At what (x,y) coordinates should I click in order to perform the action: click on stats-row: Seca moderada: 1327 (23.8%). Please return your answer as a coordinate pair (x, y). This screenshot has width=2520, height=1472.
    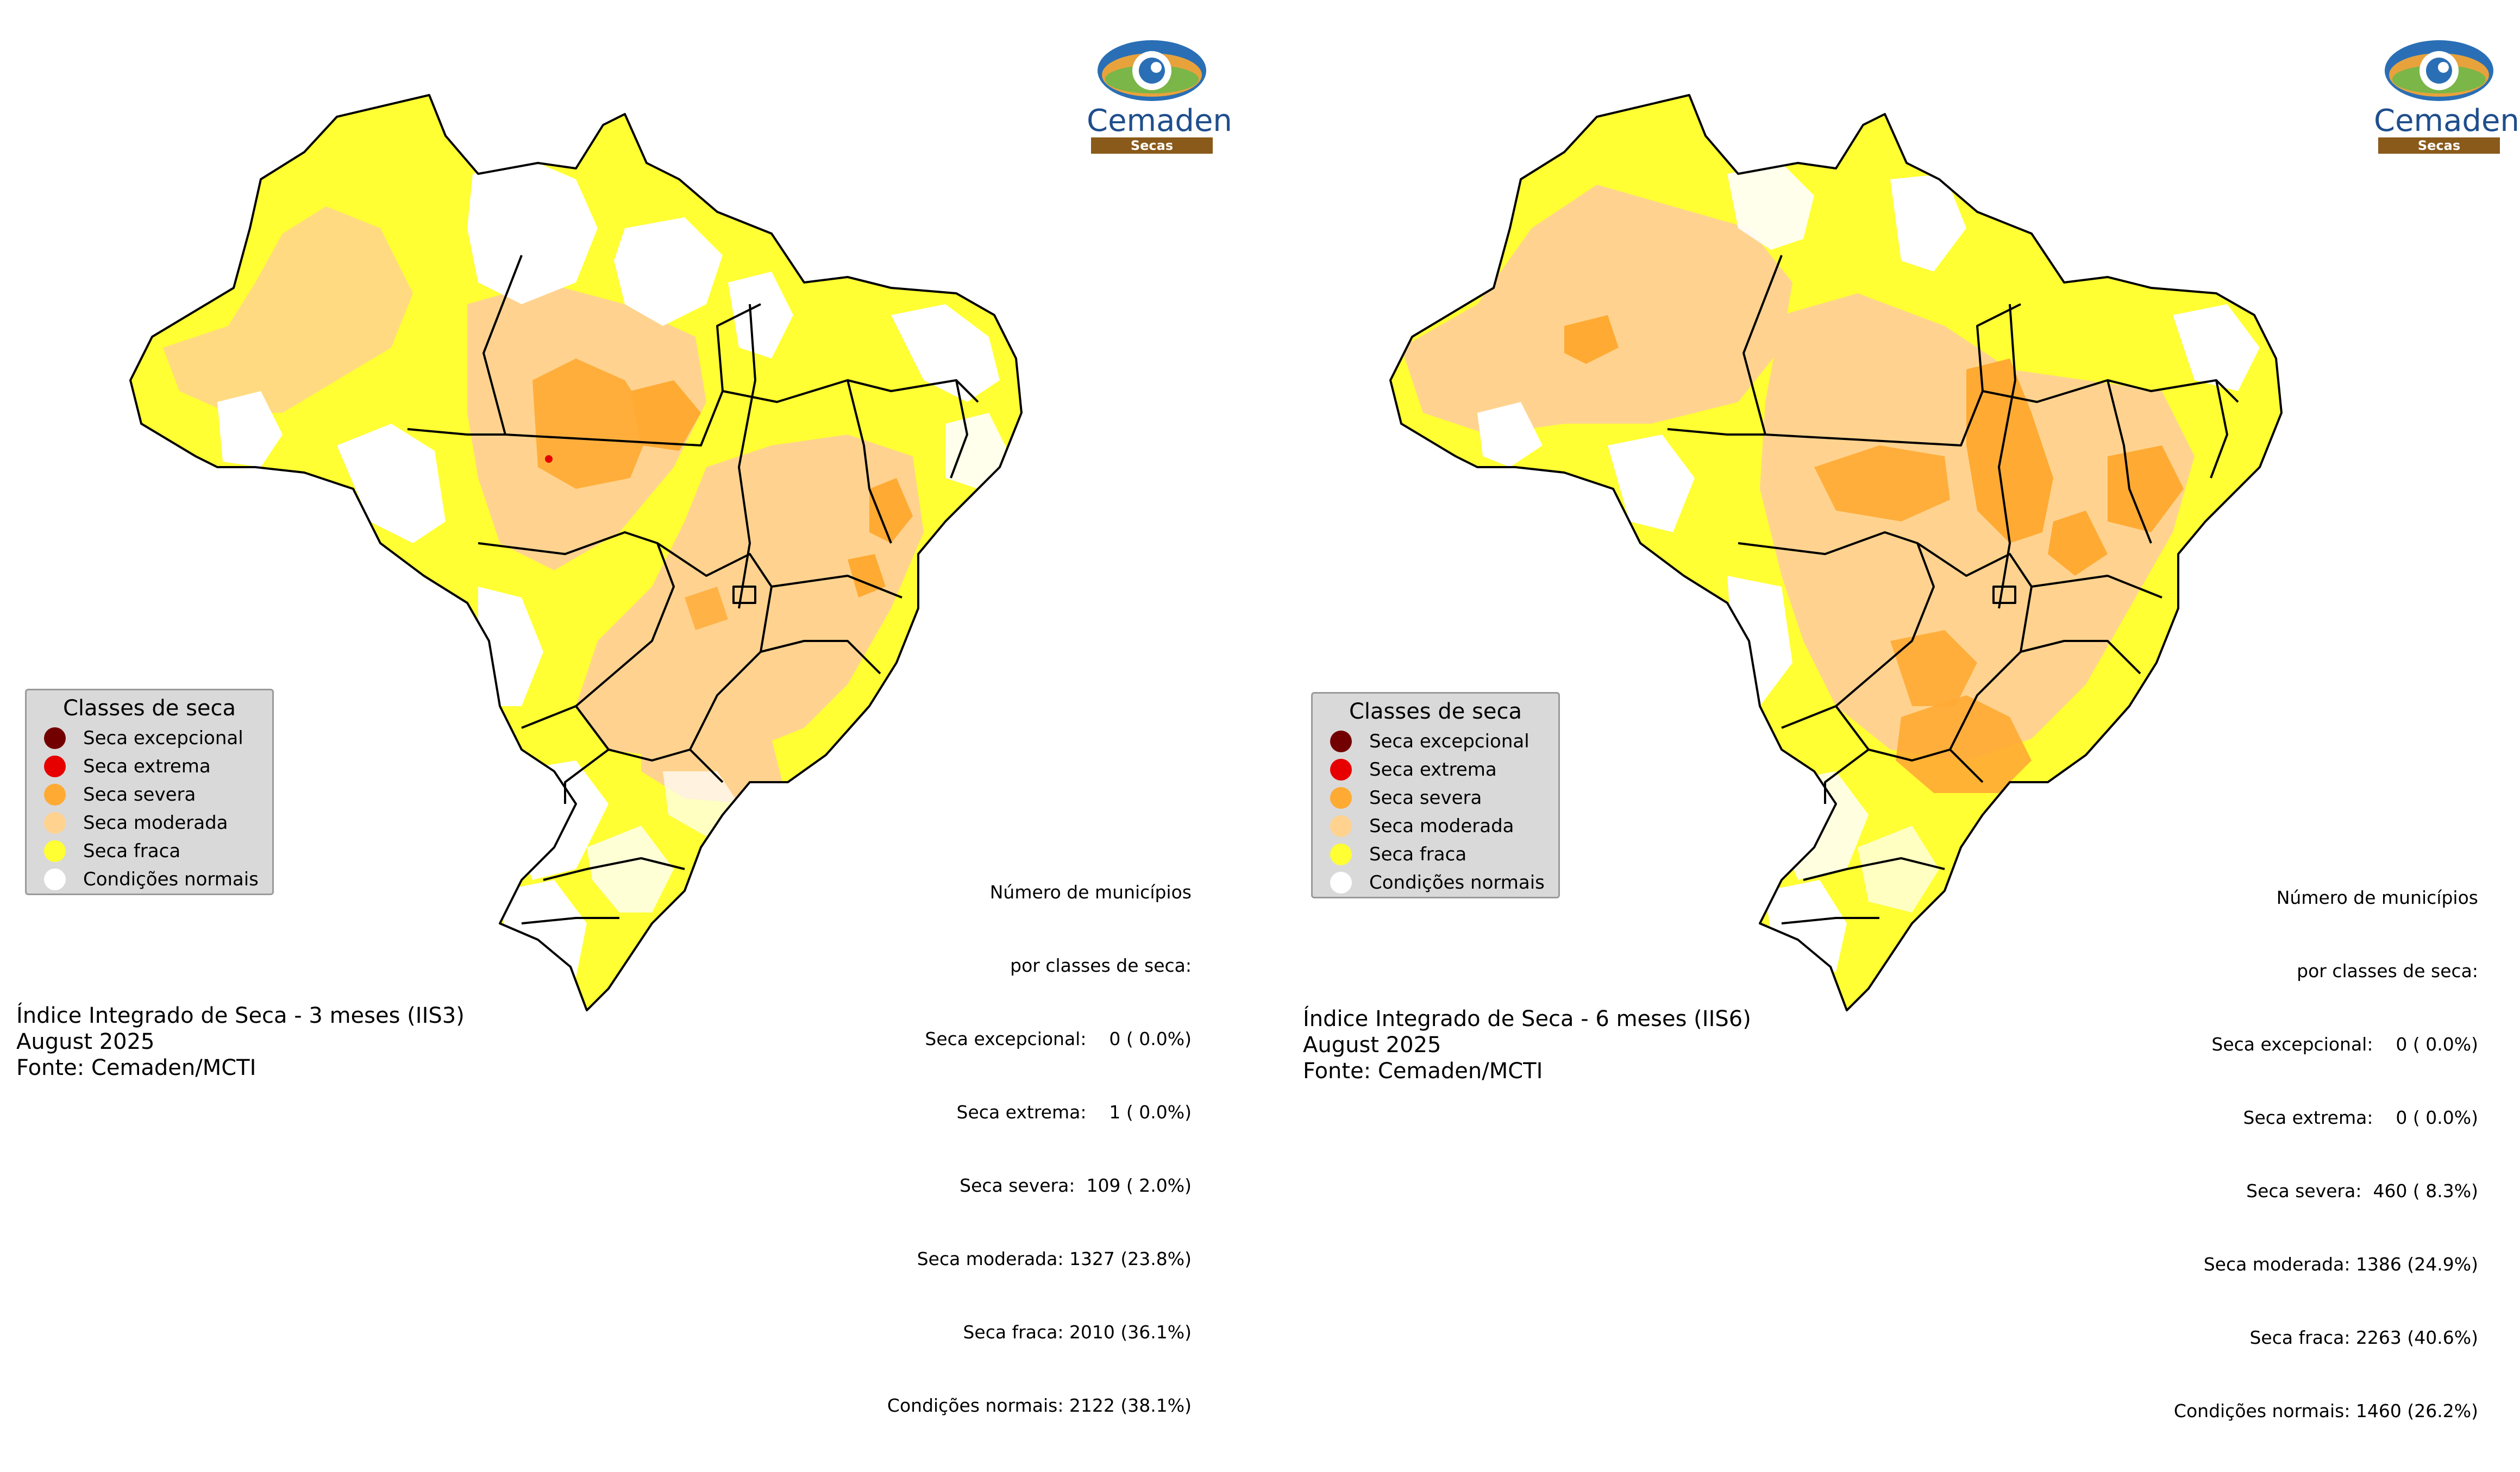
    Looking at the image, I should click on (1054, 1258).